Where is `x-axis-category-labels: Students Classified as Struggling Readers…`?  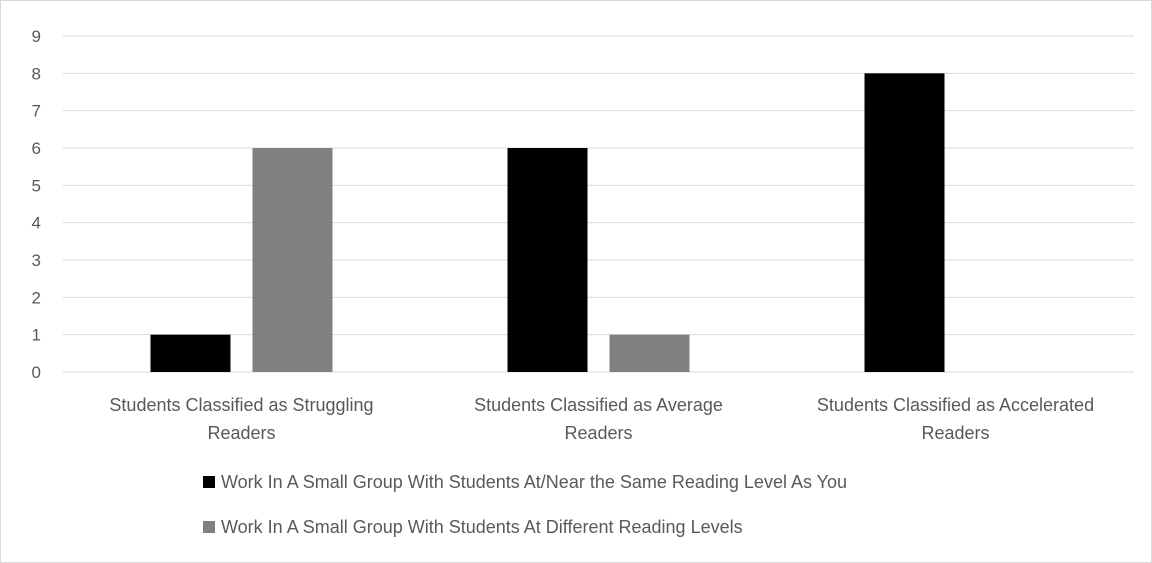
x-axis-category-labels: Students Classified as Struggling Readers… is located at coordinates (601, 419).